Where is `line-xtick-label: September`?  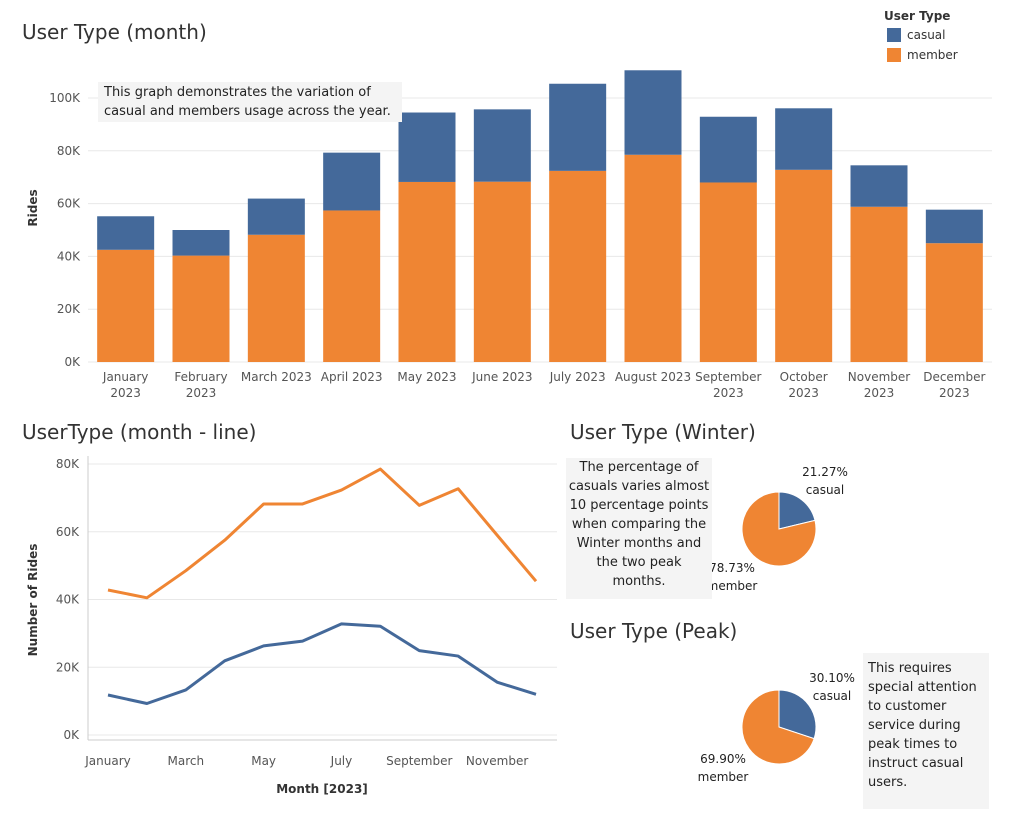
line-xtick-label: September is located at coordinates (419, 761).